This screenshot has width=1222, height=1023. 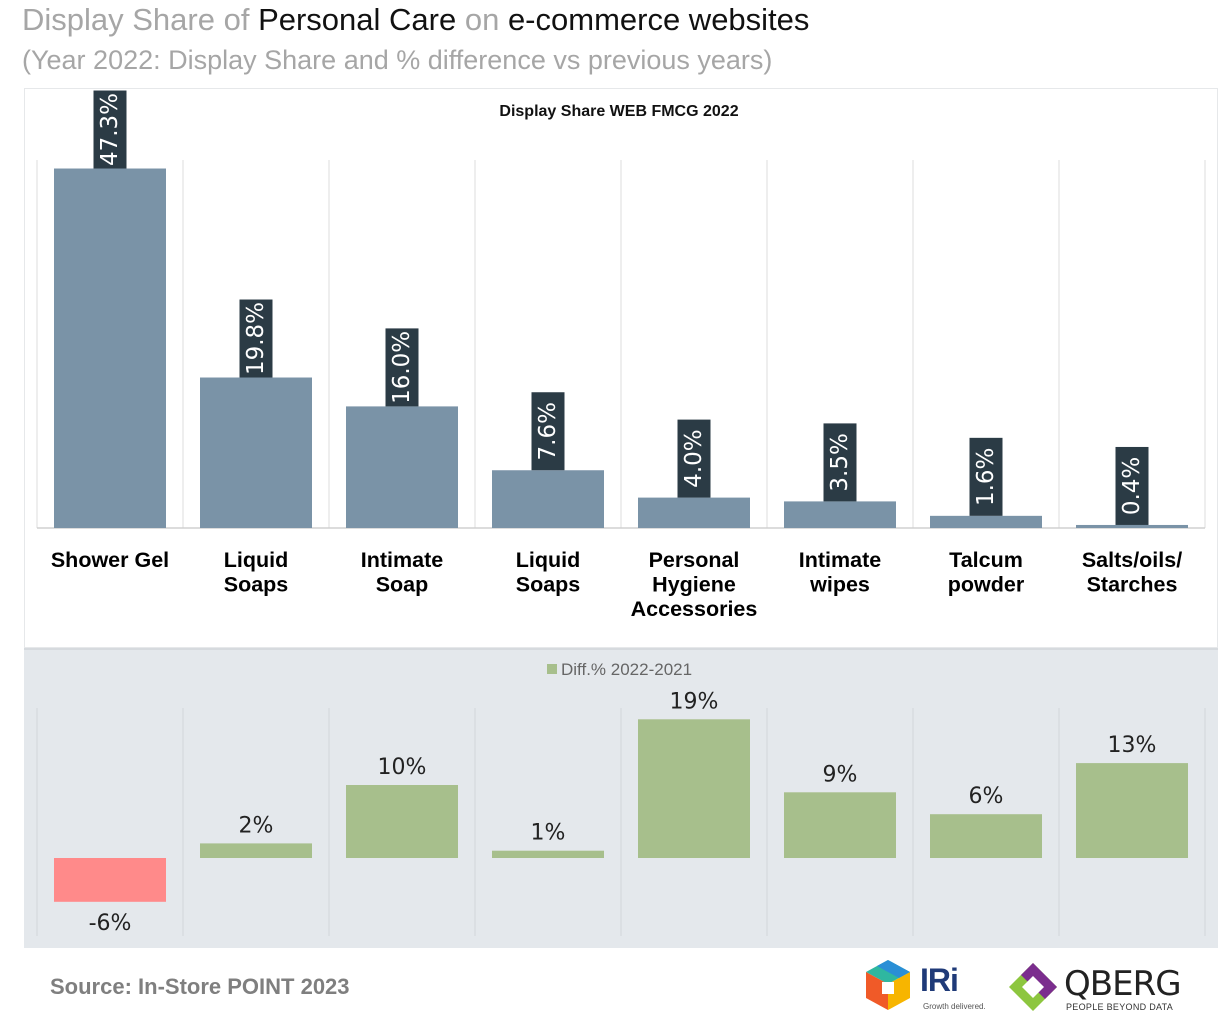 I want to click on data-label: 47.3%, so click(x=110, y=129).